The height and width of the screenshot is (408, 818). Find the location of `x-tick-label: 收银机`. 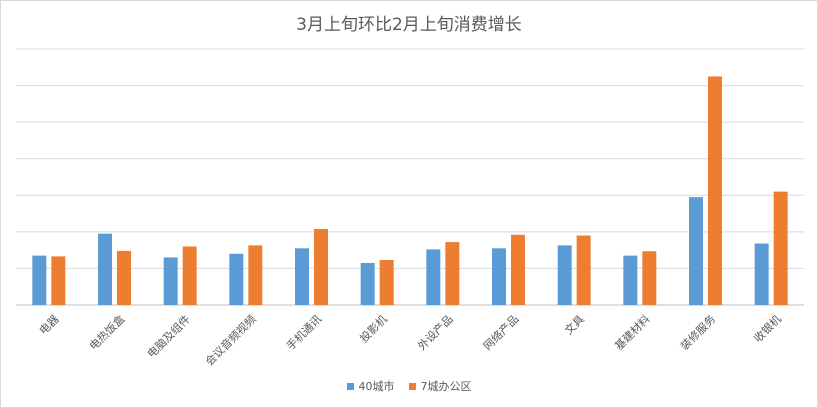

x-tick-label: 收银机 is located at coordinates (767, 328).